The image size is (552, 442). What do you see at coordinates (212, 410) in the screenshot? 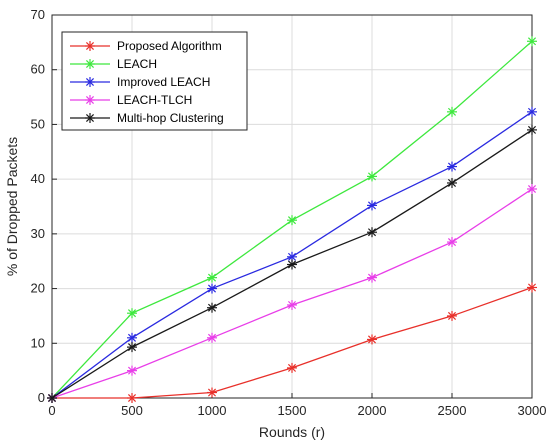
I see `x-tick-label: 1000` at bounding box center [212, 410].